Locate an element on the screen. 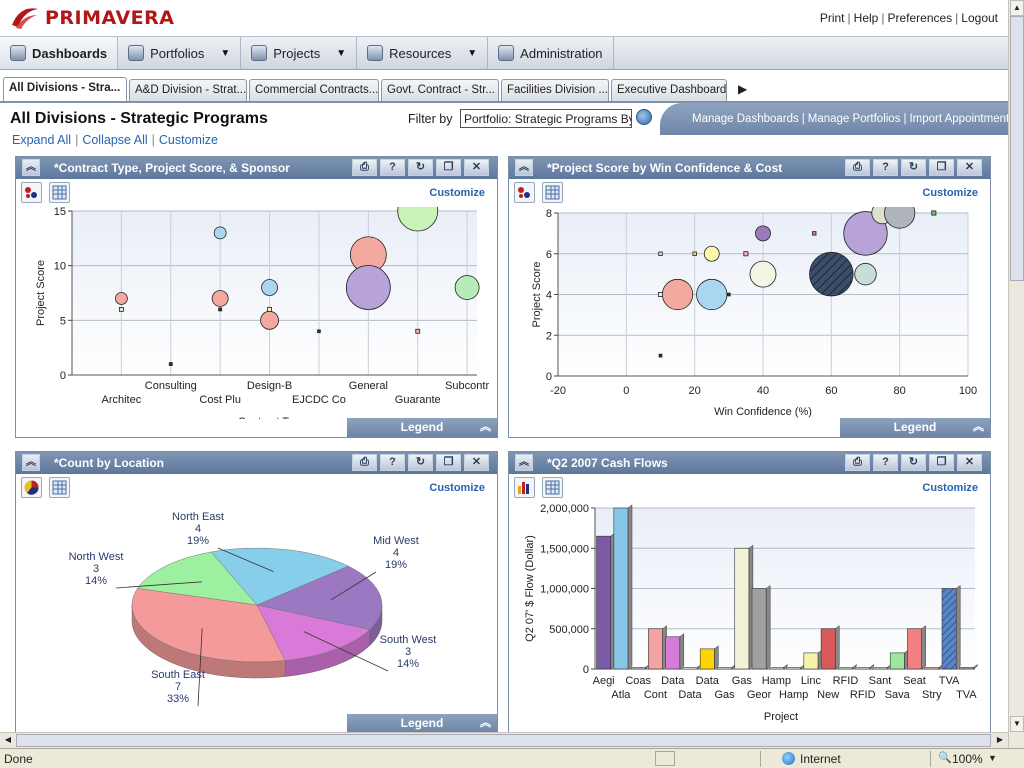 The height and width of the screenshot is (768, 1024). horizontal-scrollbar: ◀ ▶ is located at coordinates (504, 740).